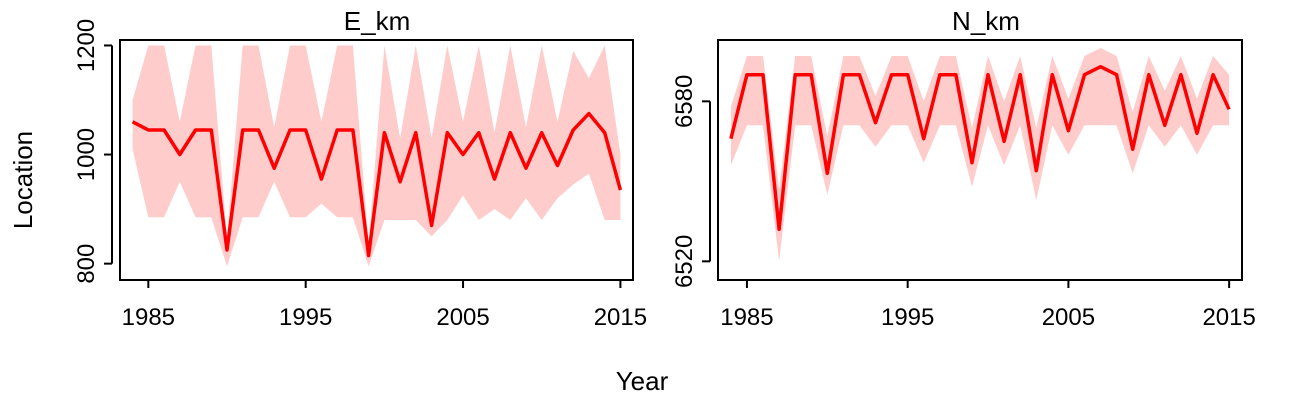  I want to click on series-line-e-km, so click(377, 184).